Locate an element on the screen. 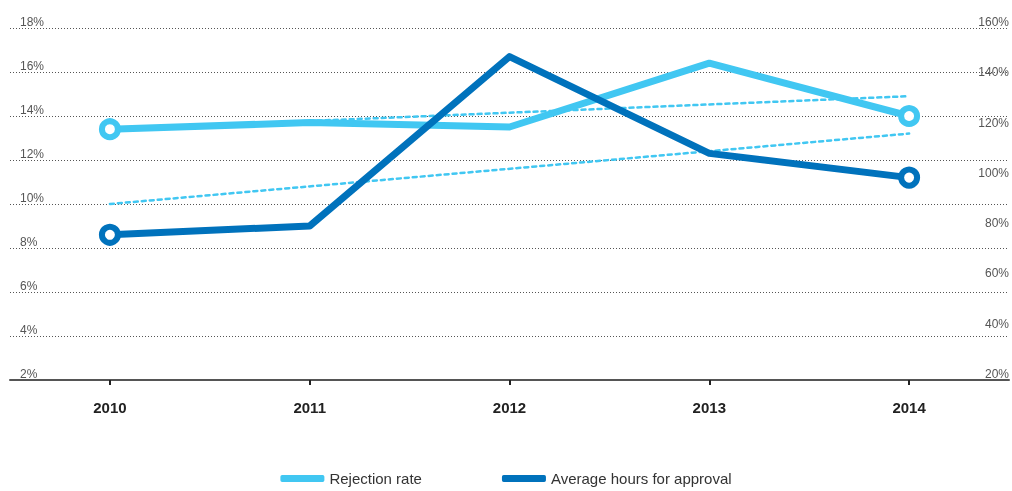  y-tick-label: 16% is located at coordinates (32, 66).